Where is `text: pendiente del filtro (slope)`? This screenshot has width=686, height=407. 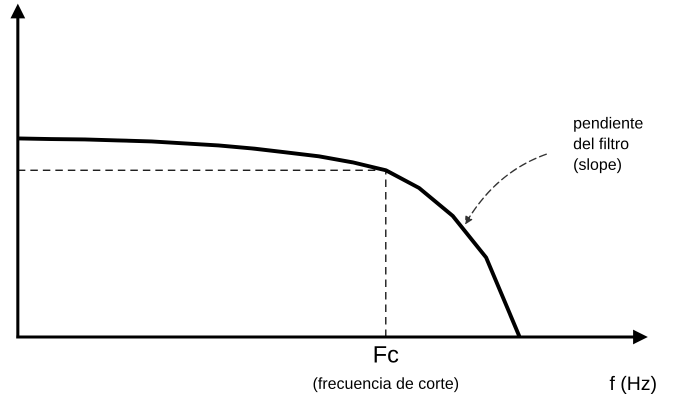
text: pendiente del filtro (slope) is located at coordinates (608, 145).